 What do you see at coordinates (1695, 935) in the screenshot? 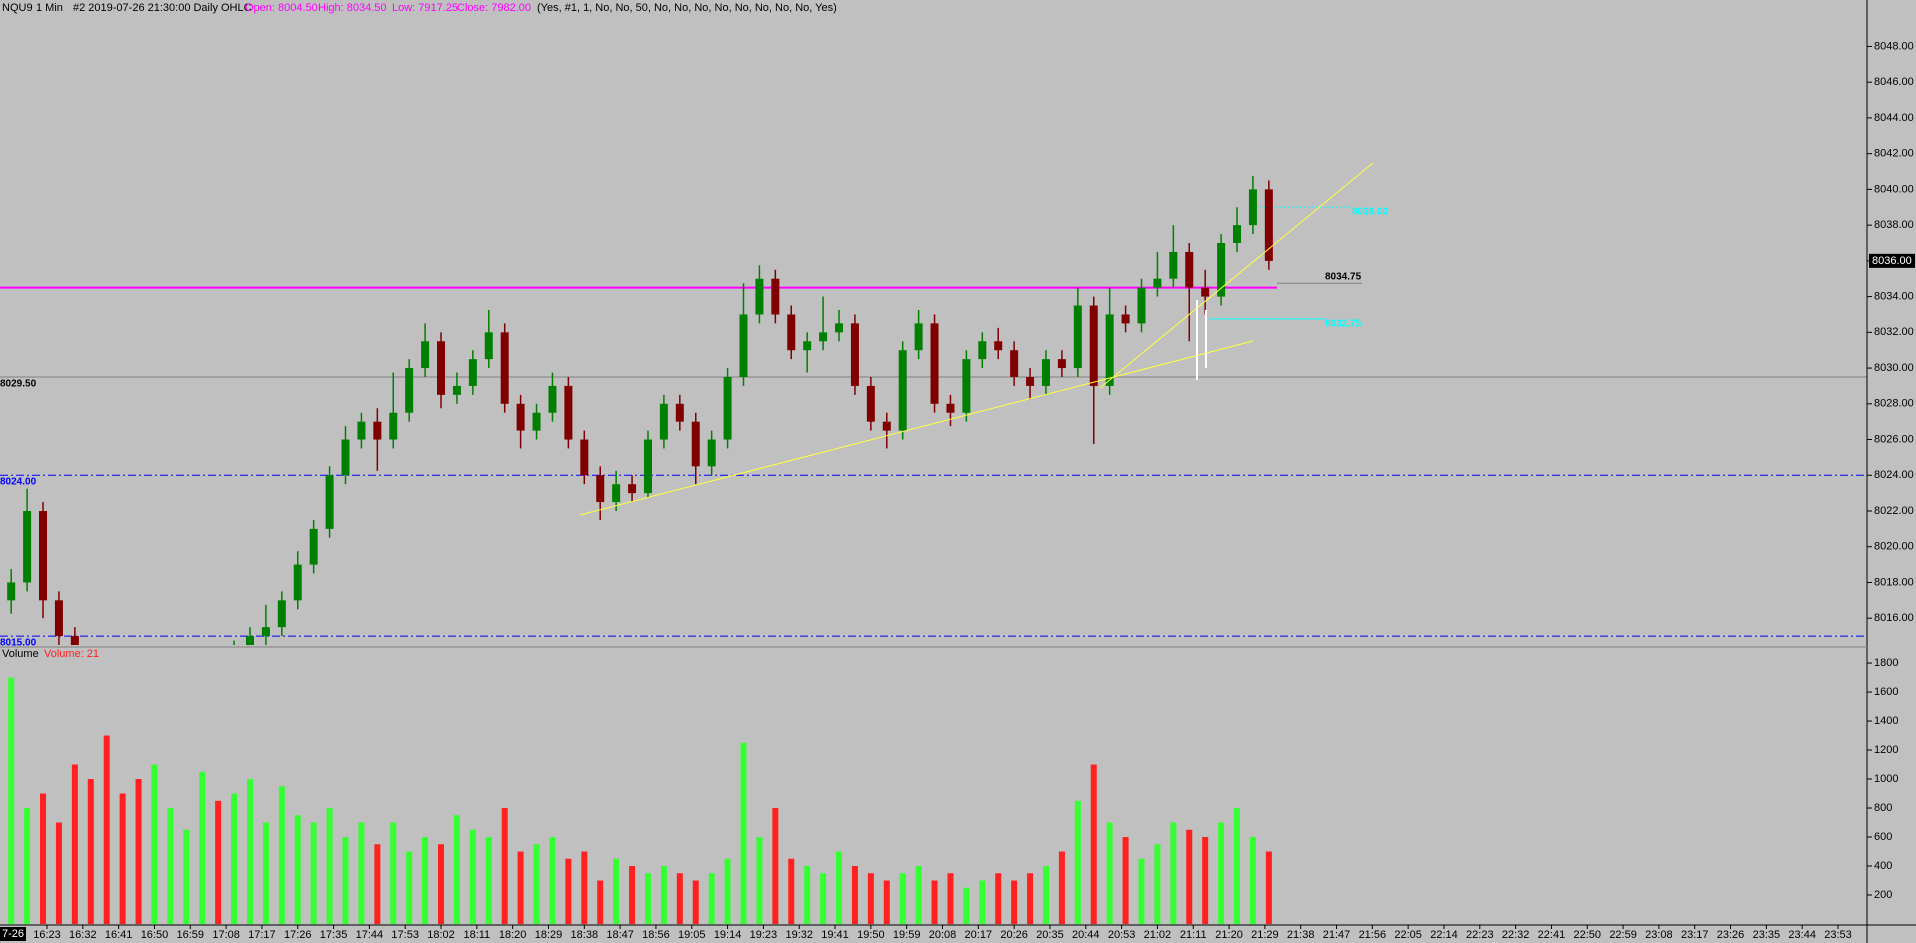
I see `x-tick-label: 23:17` at bounding box center [1695, 935].